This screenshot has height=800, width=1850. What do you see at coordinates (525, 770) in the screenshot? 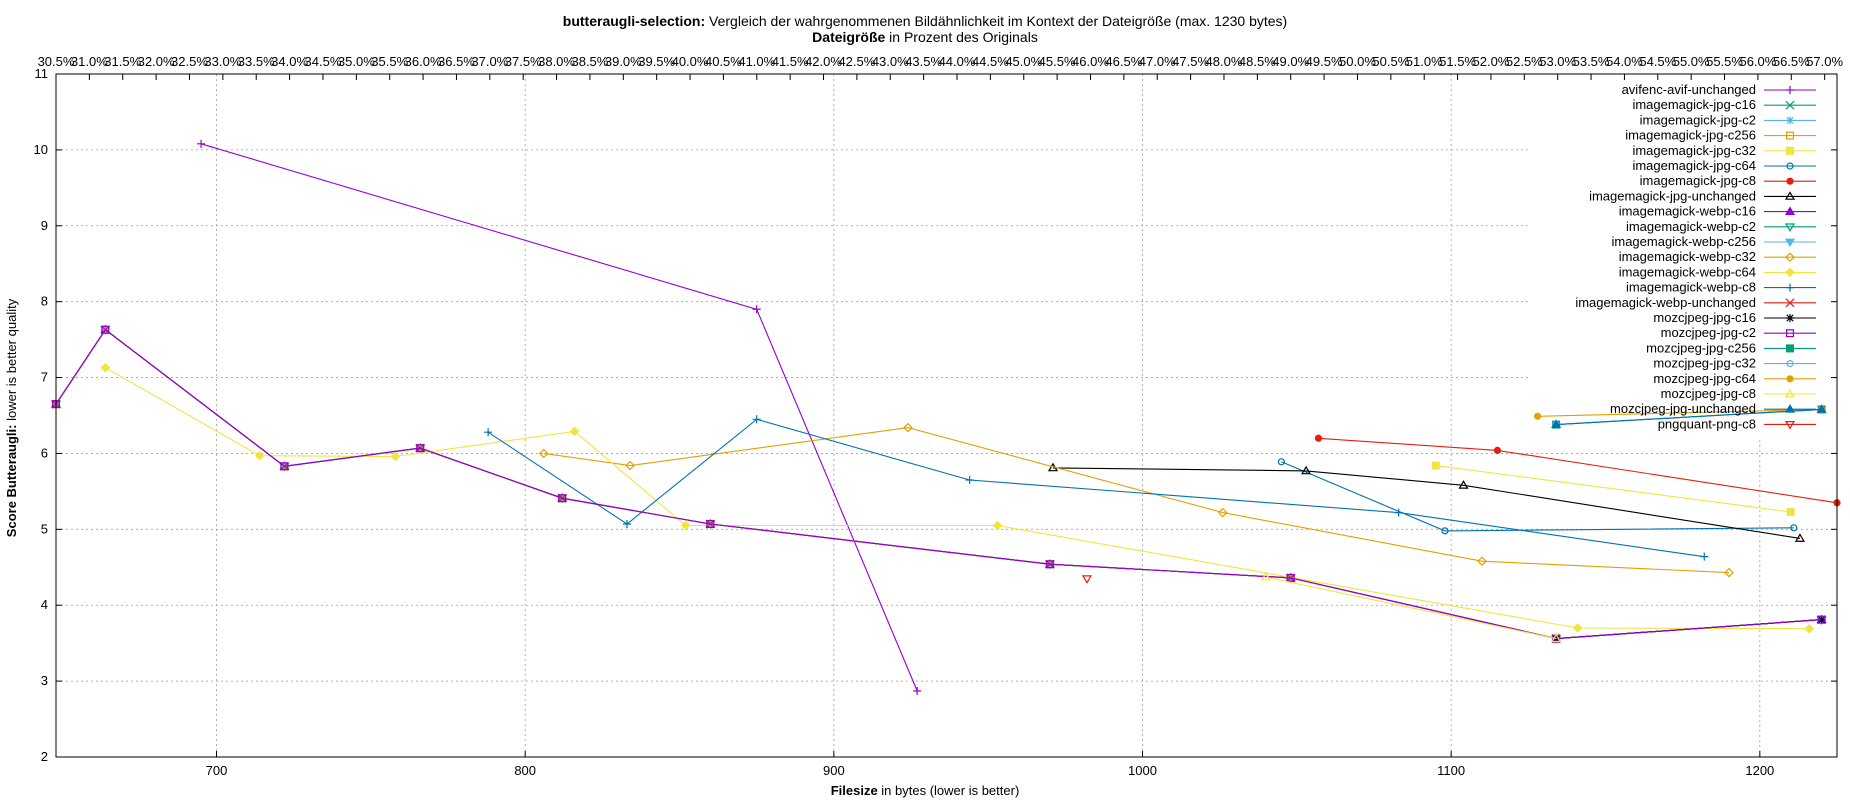
I see `x-tick-label: 800` at bounding box center [525, 770].